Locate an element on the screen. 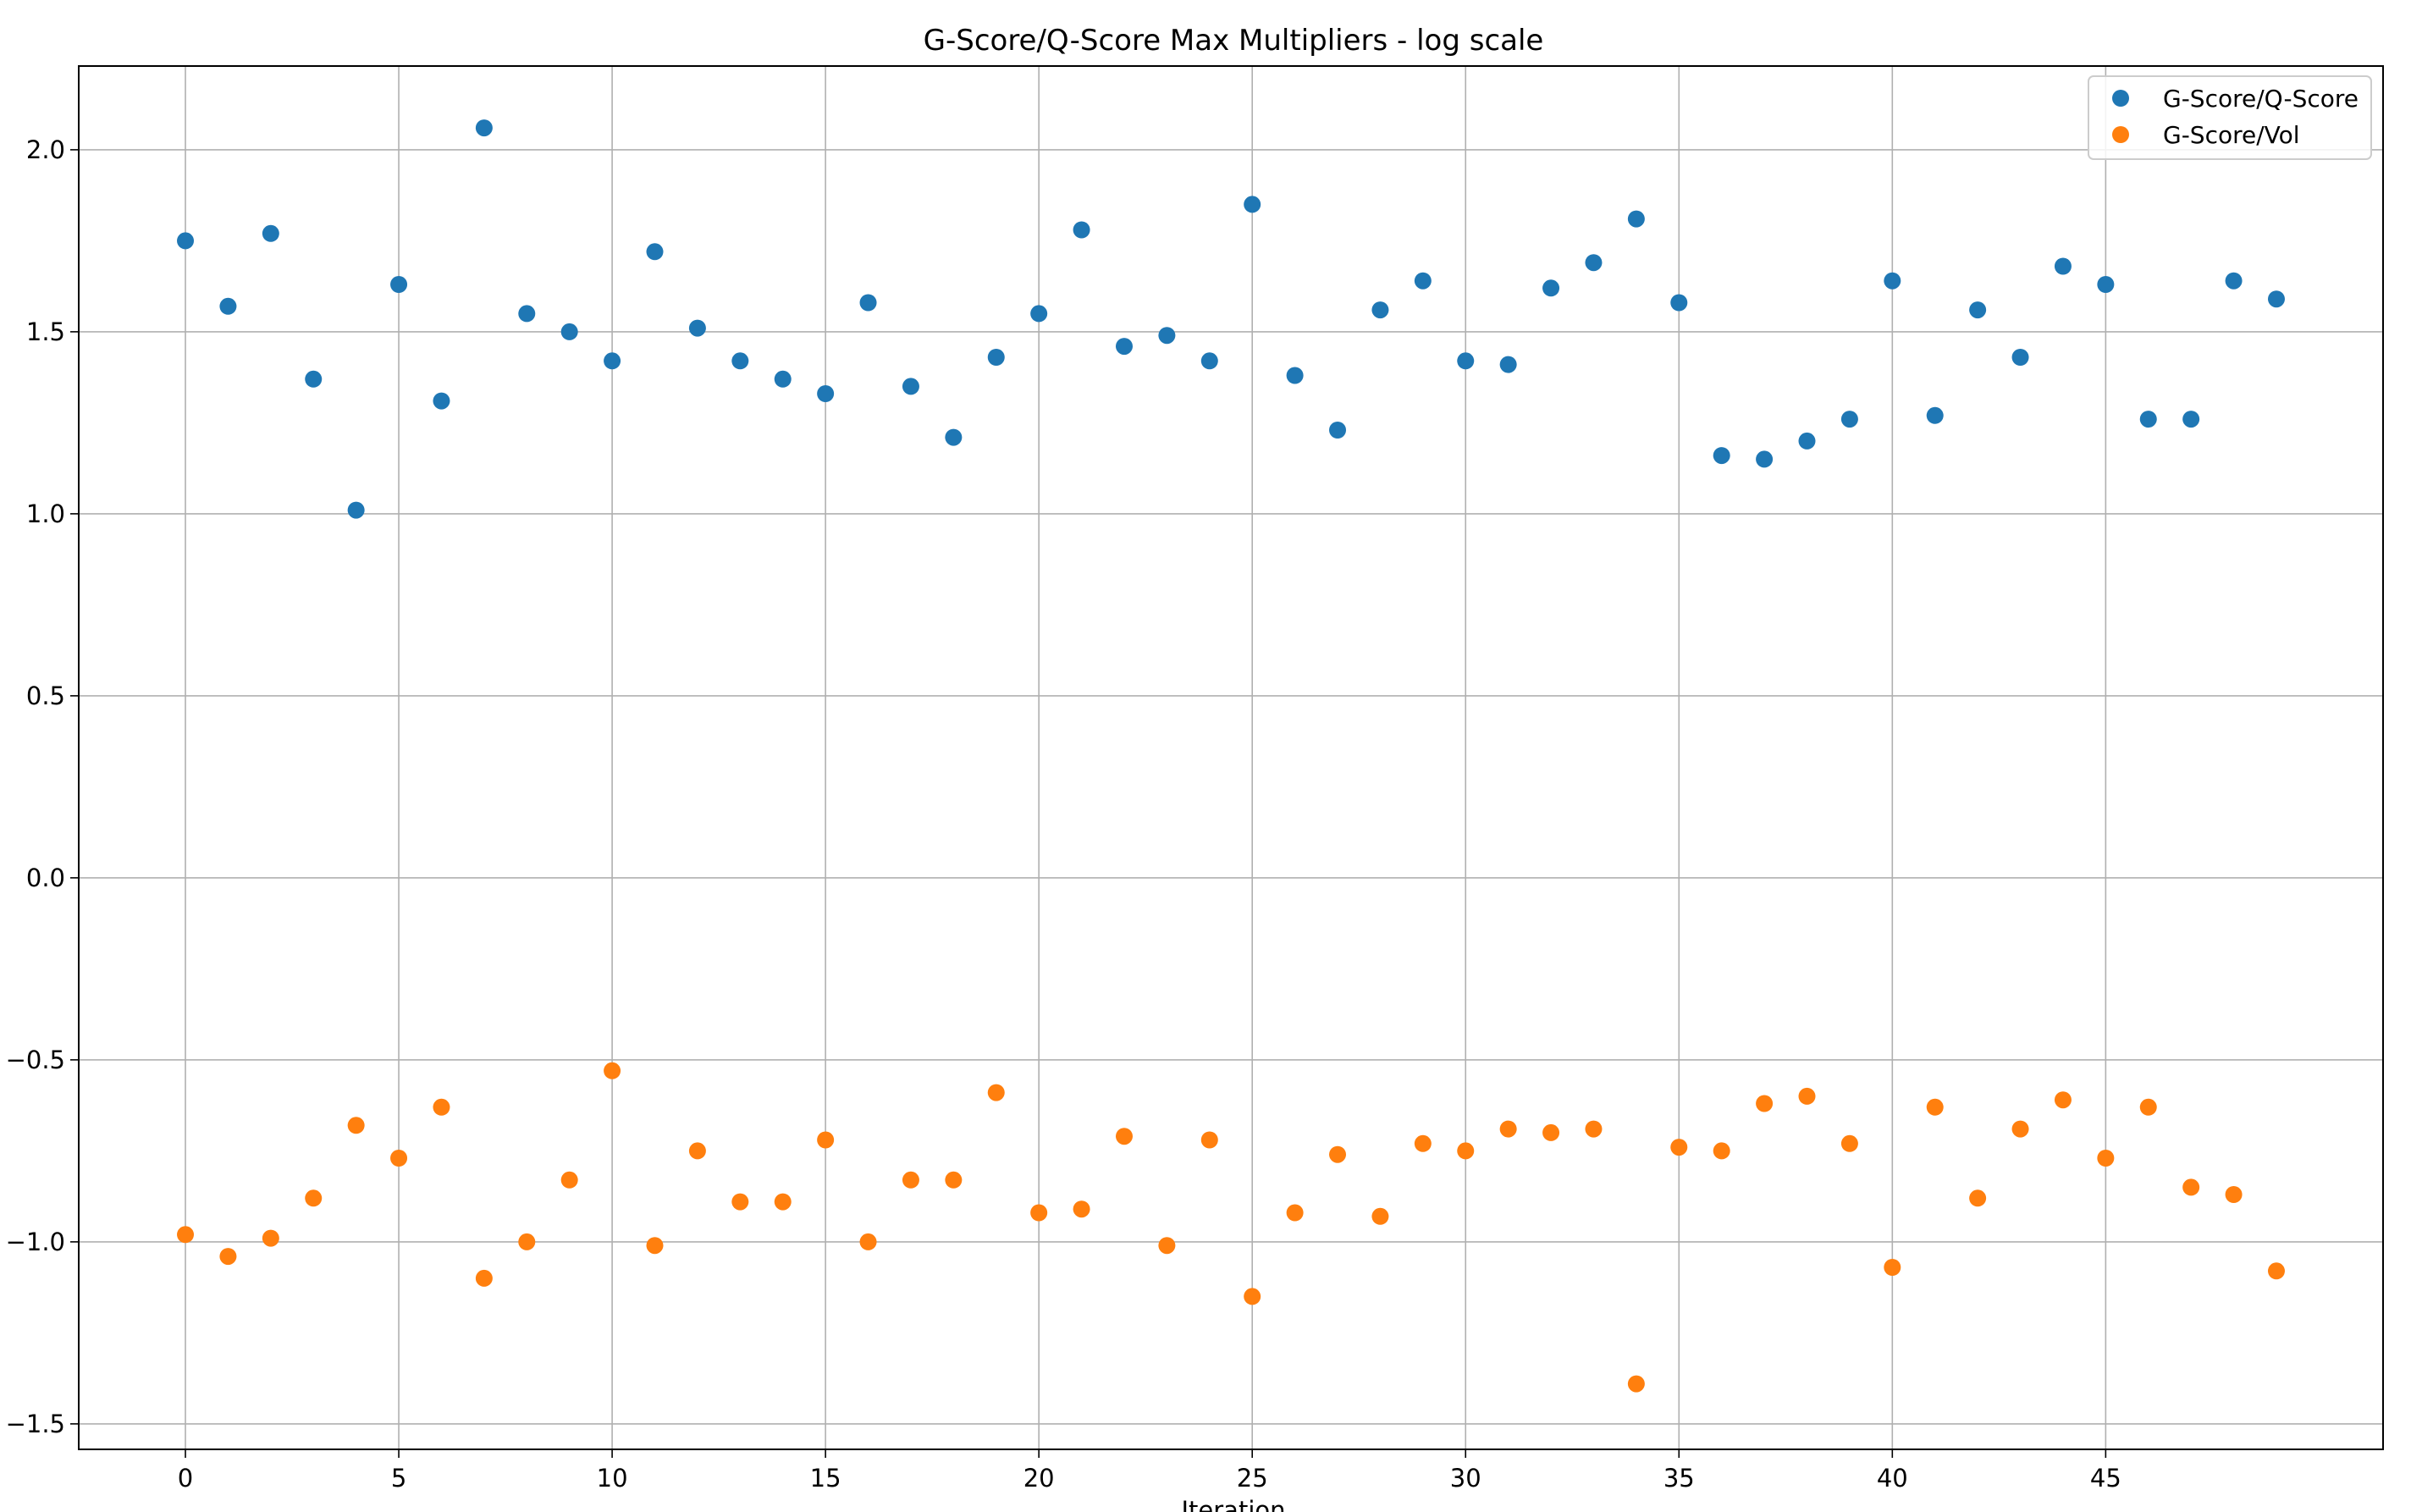 This screenshot has width=2411, height=1512. legend-label: G-Score/Q-Score is located at coordinates (2261, 99).